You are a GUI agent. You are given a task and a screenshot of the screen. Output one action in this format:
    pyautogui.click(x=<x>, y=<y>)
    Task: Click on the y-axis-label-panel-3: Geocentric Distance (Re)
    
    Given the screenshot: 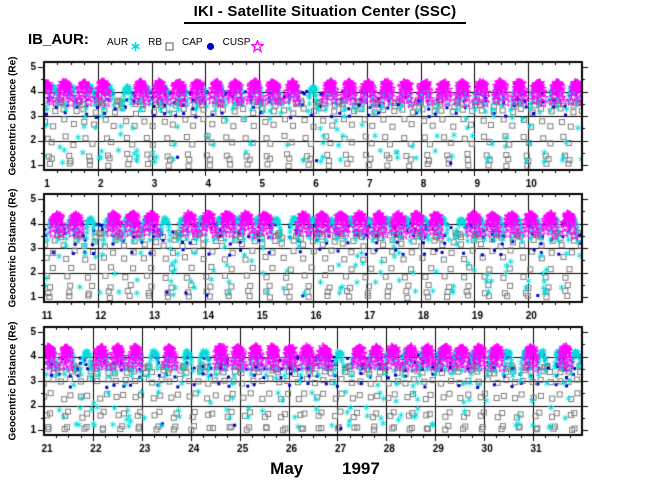 What is the action you would take?
    pyautogui.click(x=13, y=381)
    